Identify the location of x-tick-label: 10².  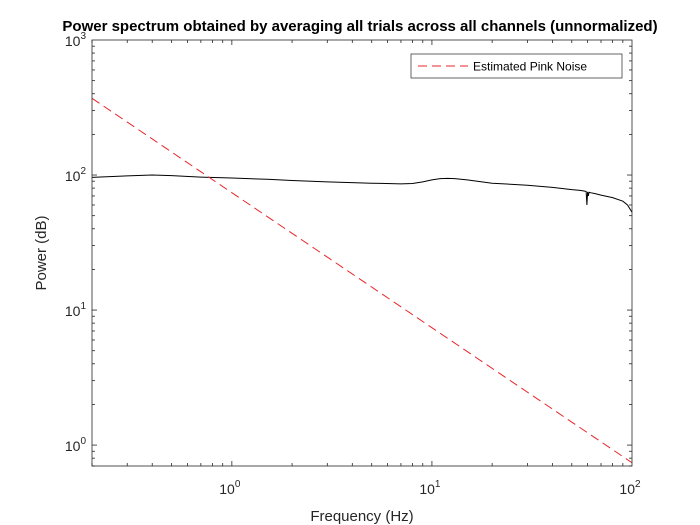
(630, 488).